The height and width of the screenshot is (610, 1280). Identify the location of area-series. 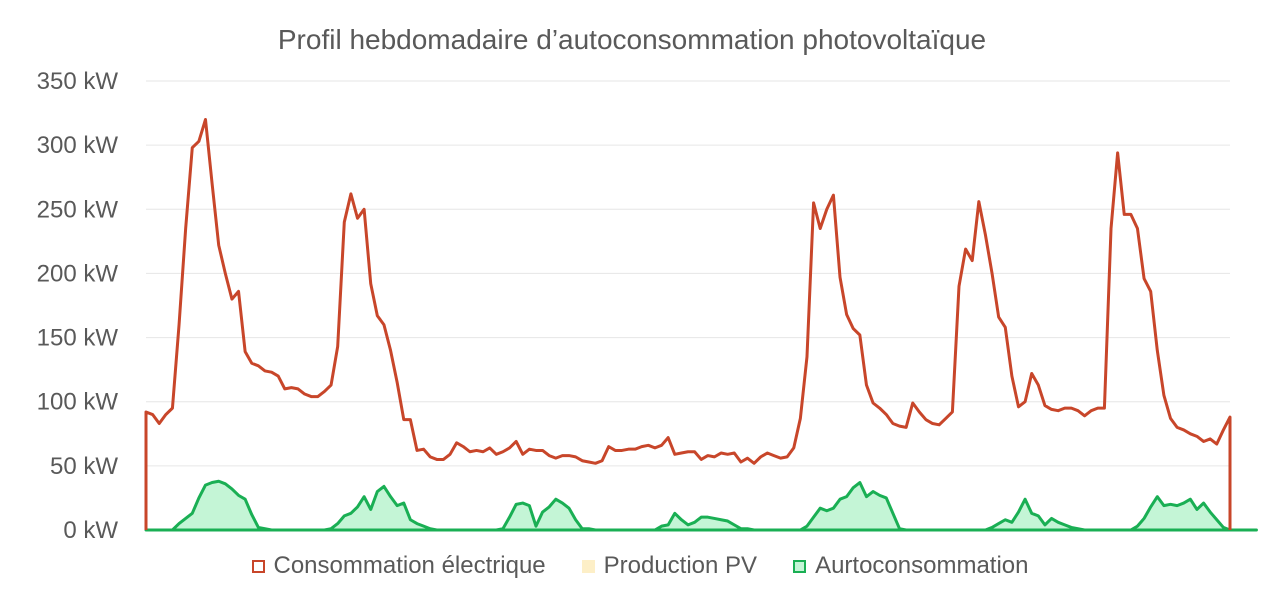
(701, 505).